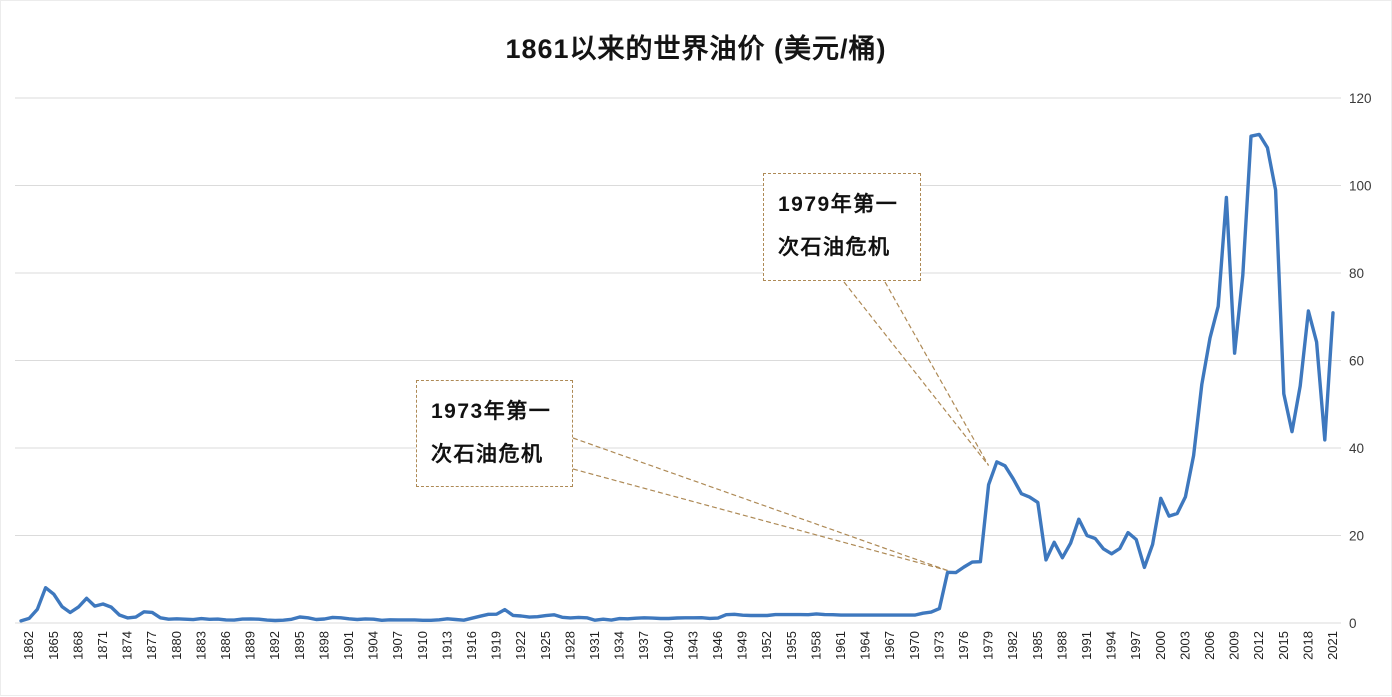  What do you see at coordinates (397, 645) in the screenshot?
I see `x-axis-tick-label: 1907` at bounding box center [397, 645].